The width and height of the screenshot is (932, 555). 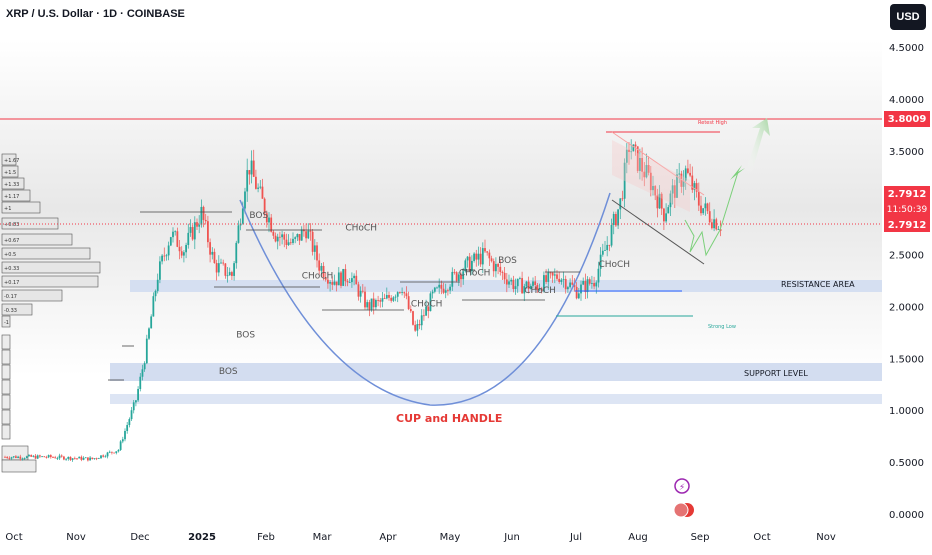 What do you see at coordinates (202, 537) in the screenshot?
I see `x-tick-label: 2025` at bounding box center [202, 537].